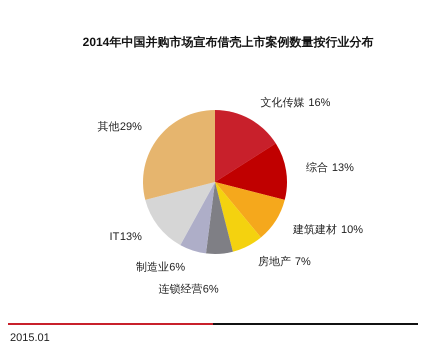 Image resolution: width=432 pixels, height=350 pixels. What do you see at coordinates (319, 103) in the screenshot?
I see `data-label: 16%` at bounding box center [319, 103].